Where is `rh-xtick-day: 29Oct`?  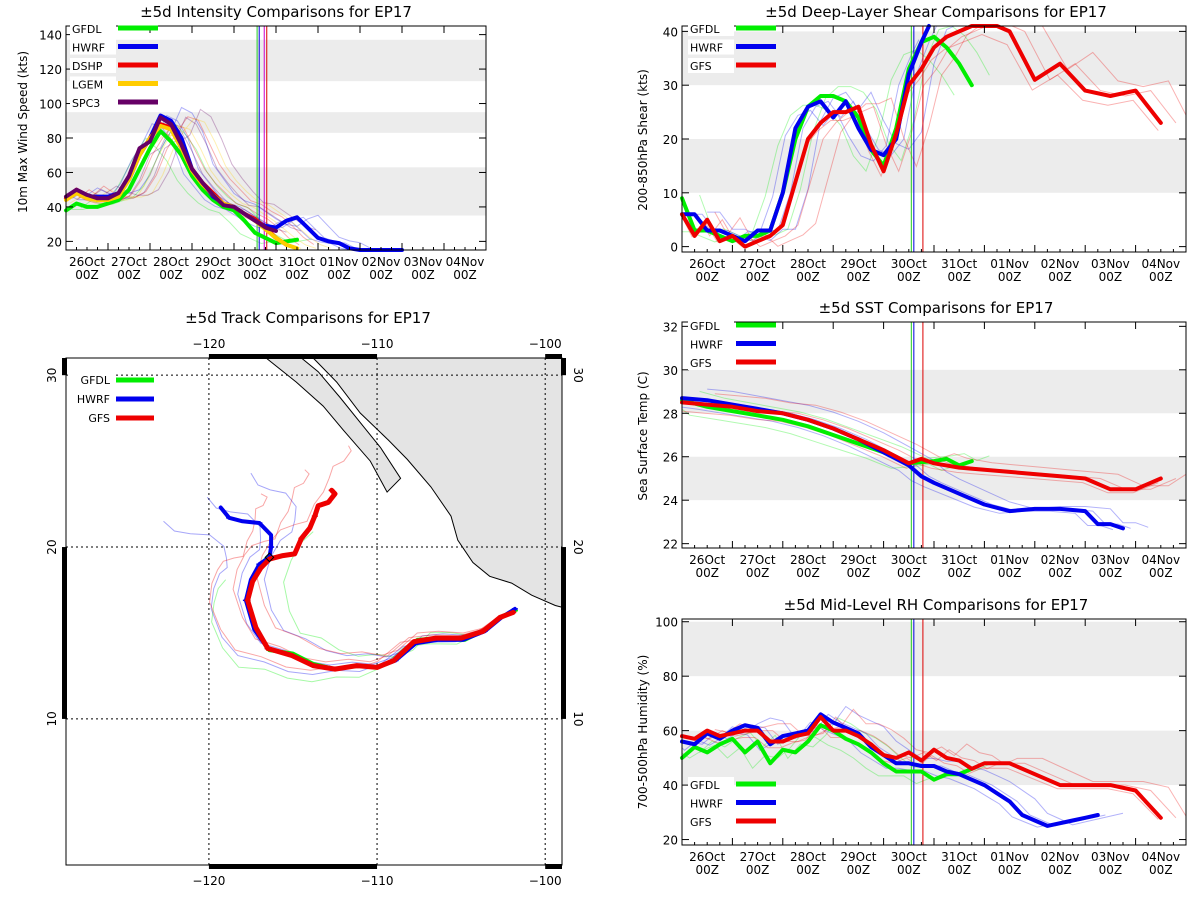 rh-xtick-day: 29Oct is located at coordinates (858, 857).